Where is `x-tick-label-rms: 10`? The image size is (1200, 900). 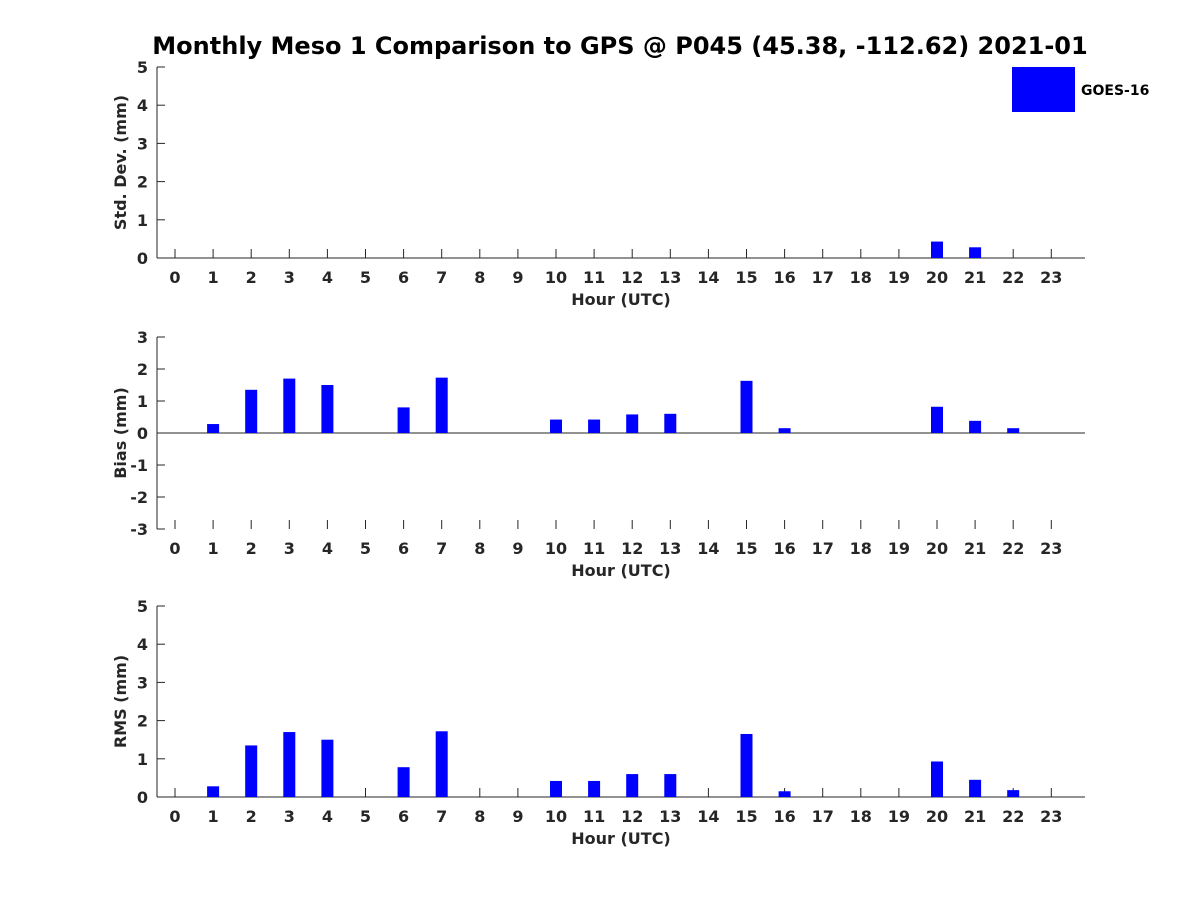
x-tick-label-rms: 10 is located at coordinates (556, 816).